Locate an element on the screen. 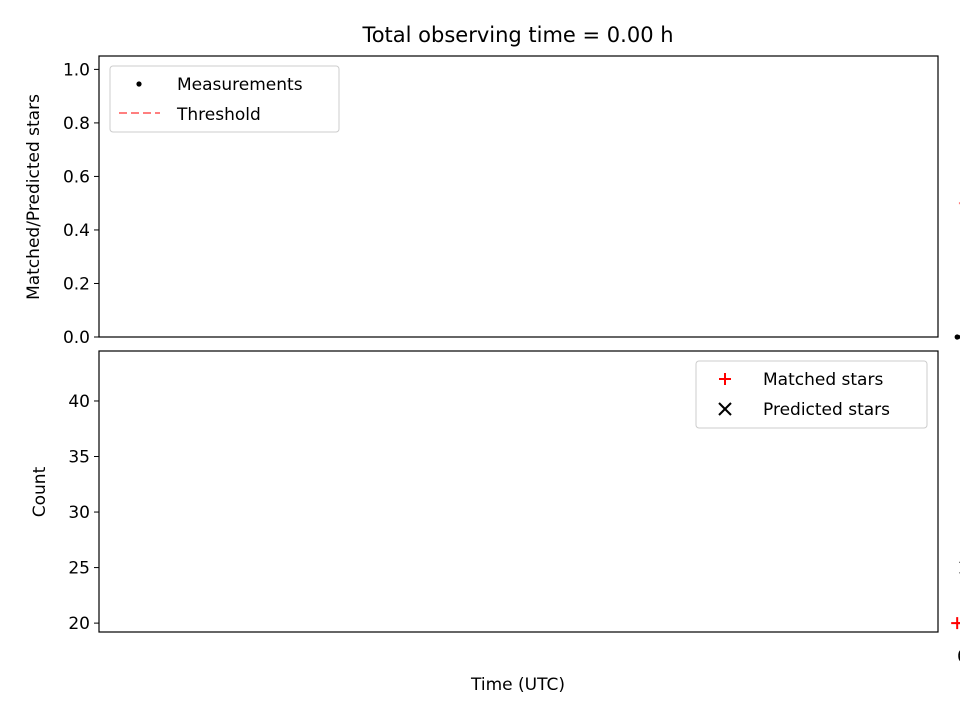 The width and height of the screenshot is (960, 724). measurement-point is located at coordinates (957, 336).